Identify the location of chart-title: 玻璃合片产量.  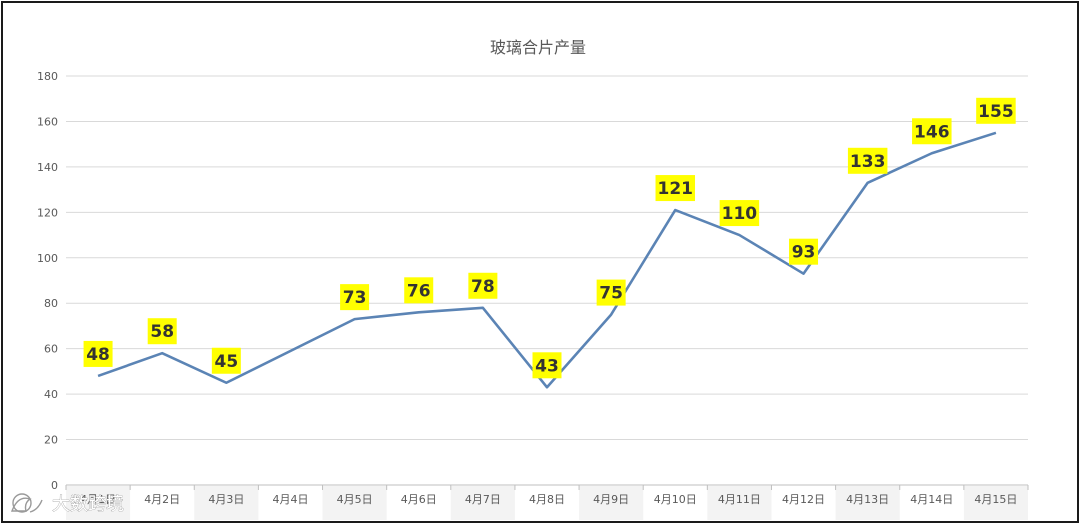
(538, 47).